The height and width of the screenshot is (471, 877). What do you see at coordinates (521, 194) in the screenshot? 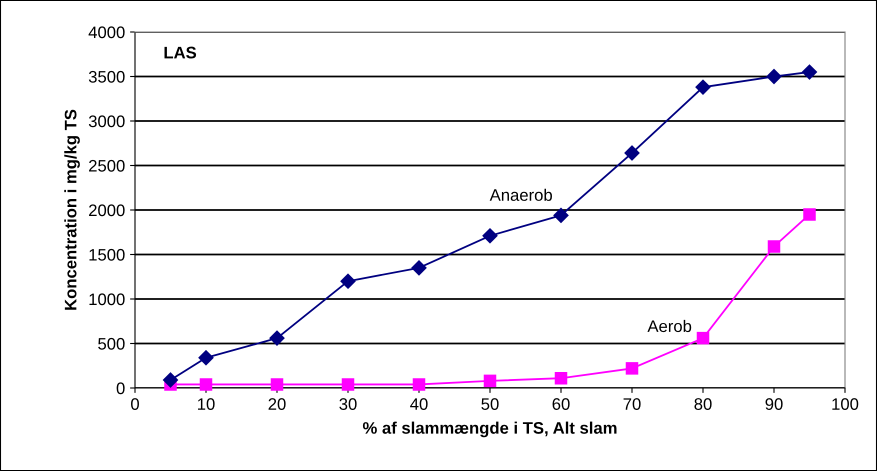
I see `series-label: Anaerob` at bounding box center [521, 194].